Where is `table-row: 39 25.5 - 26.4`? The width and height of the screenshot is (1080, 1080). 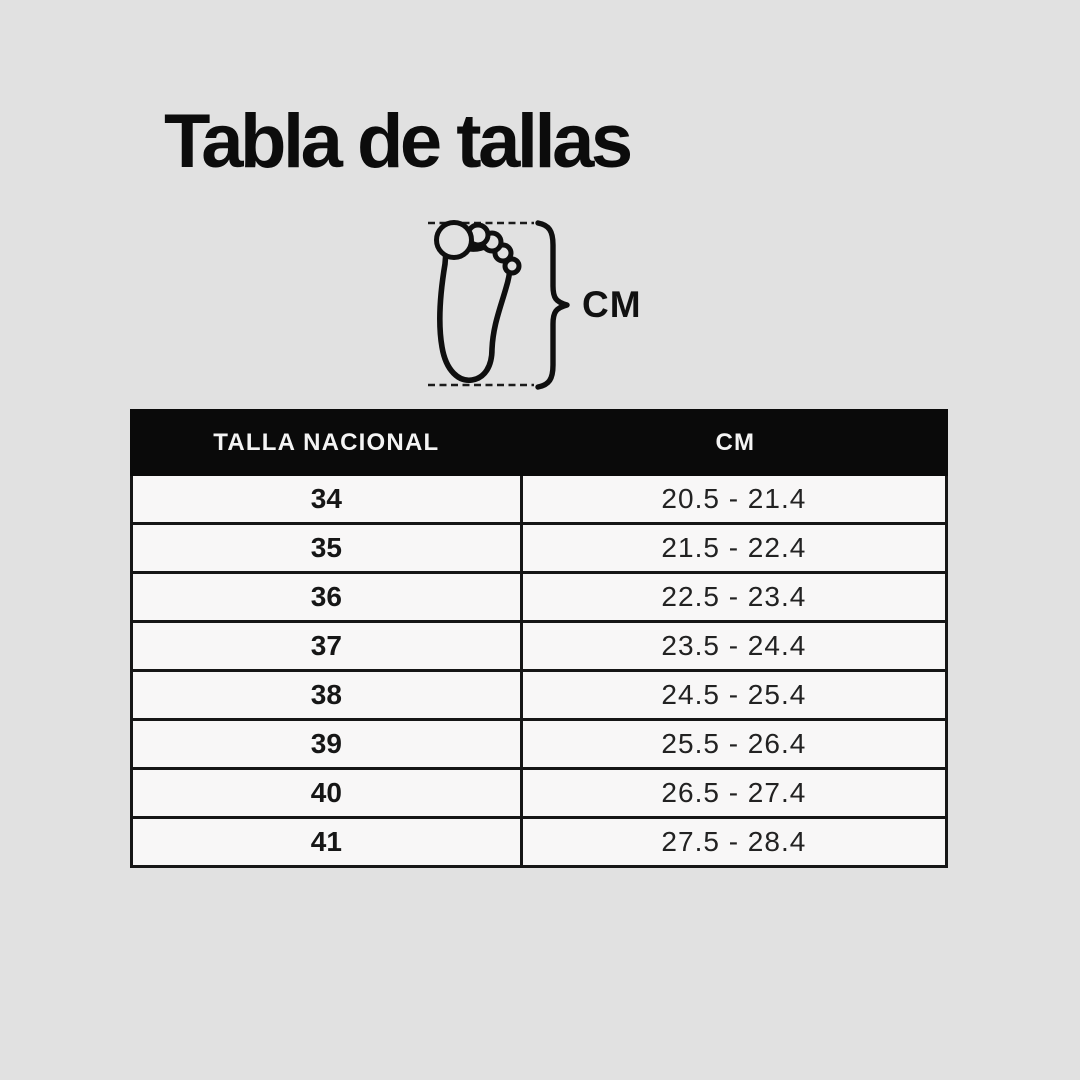 table-row: 39 25.5 - 26.4 is located at coordinates (539, 742).